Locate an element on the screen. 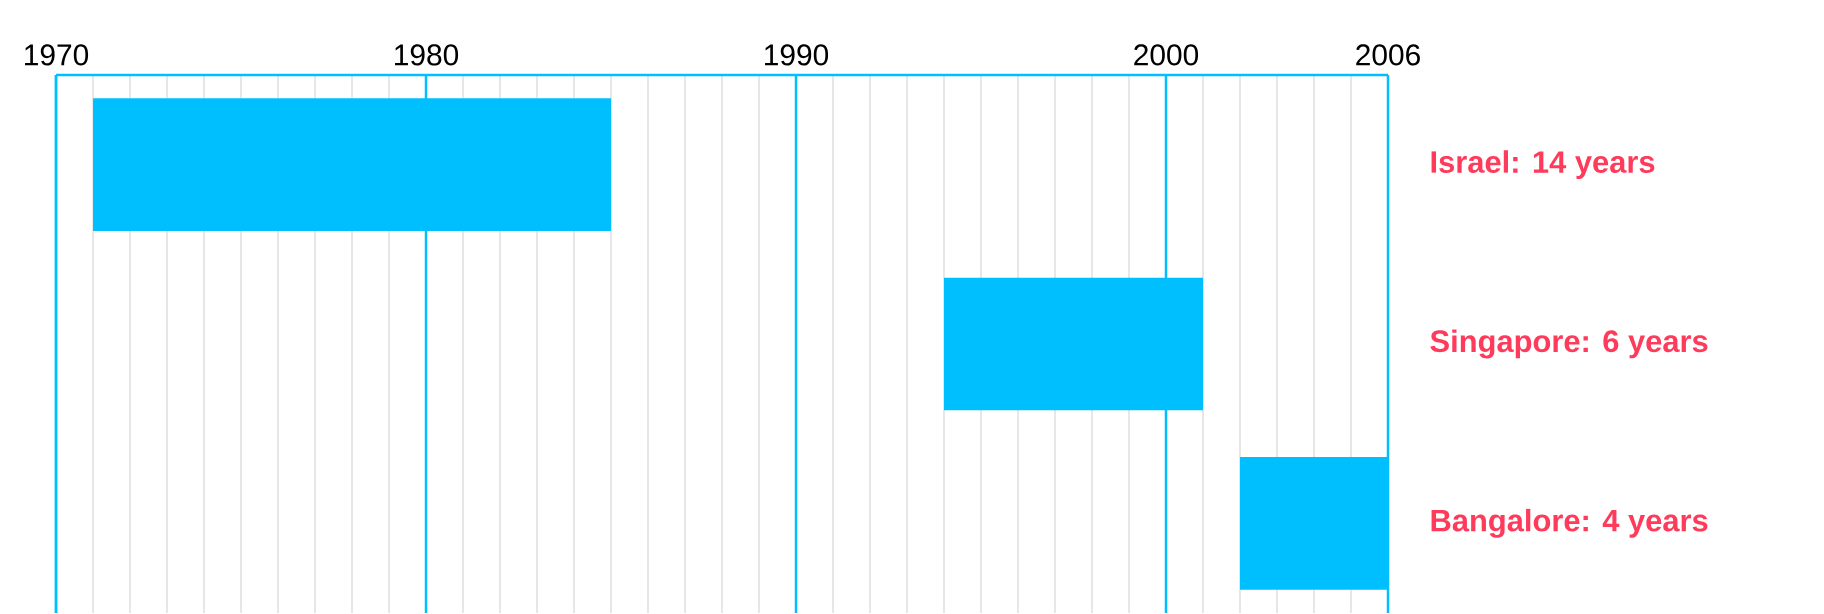 The image size is (1824, 614). x-tick-label: 2006 is located at coordinates (1388, 55).